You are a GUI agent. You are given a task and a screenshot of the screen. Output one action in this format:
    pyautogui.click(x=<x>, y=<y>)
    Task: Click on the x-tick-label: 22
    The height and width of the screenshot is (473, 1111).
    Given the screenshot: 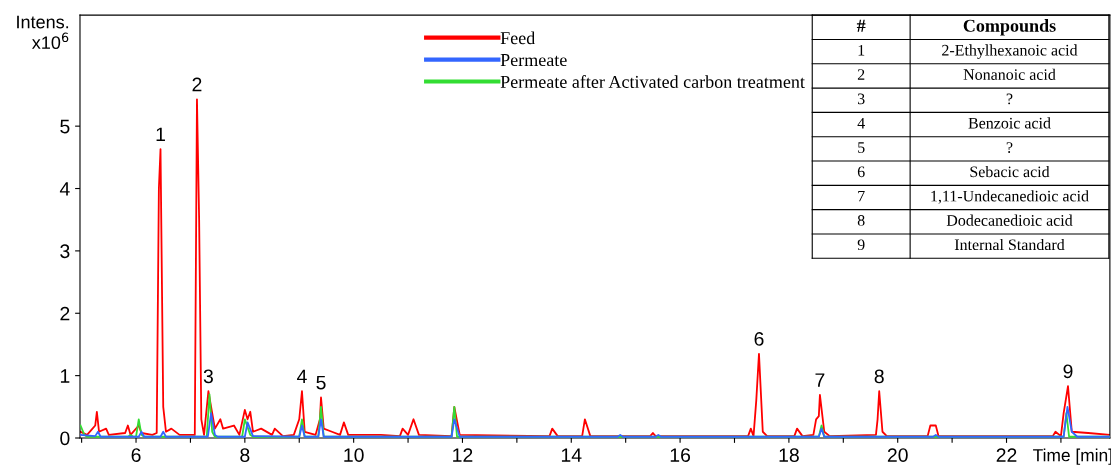 What is the action you would take?
    pyautogui.click(x=1006, y=455)
    